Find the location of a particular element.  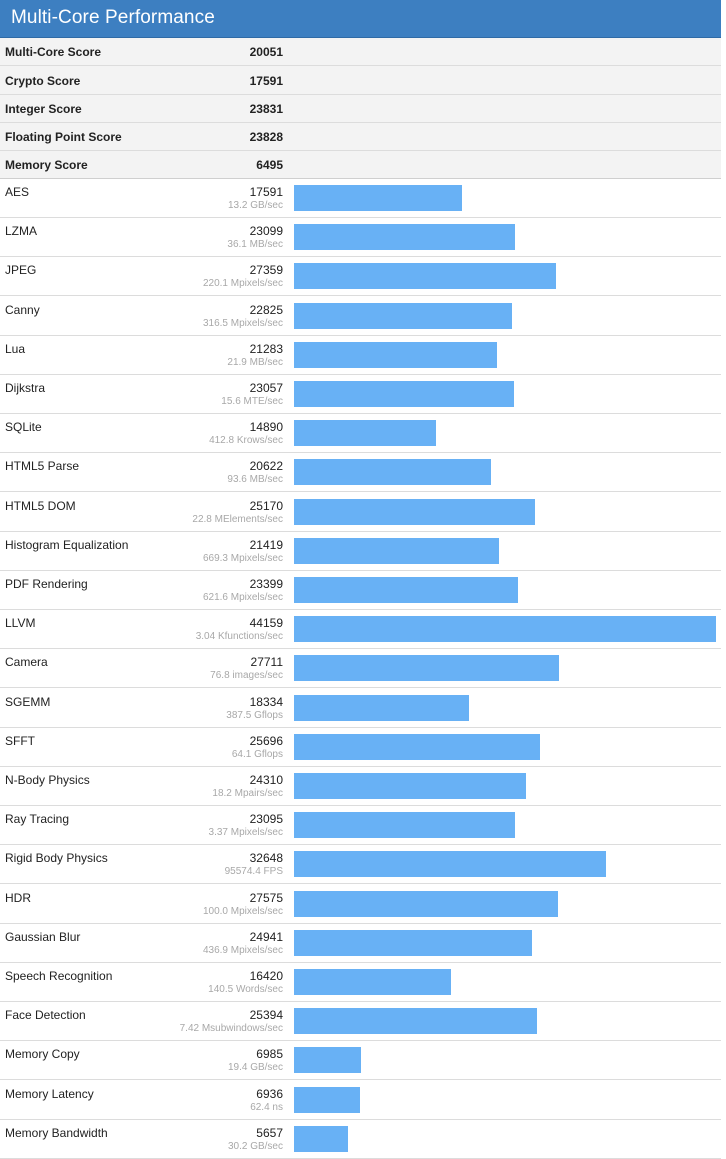

benchmark-name: Memory Bandwidth is located at coordinates (56, 1133).